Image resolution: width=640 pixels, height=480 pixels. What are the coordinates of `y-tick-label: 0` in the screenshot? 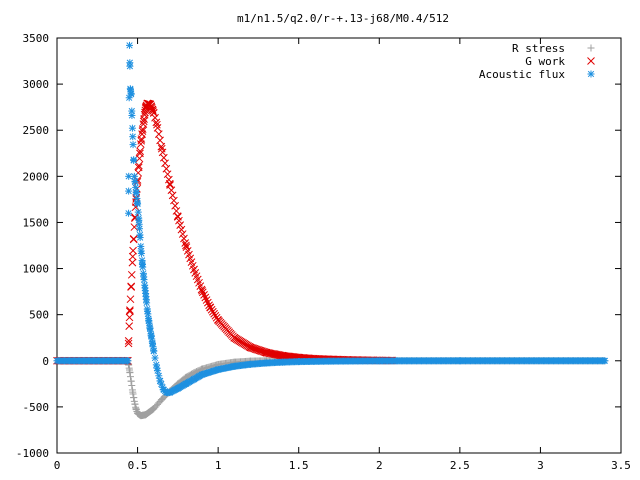 It's located at (45, 361).